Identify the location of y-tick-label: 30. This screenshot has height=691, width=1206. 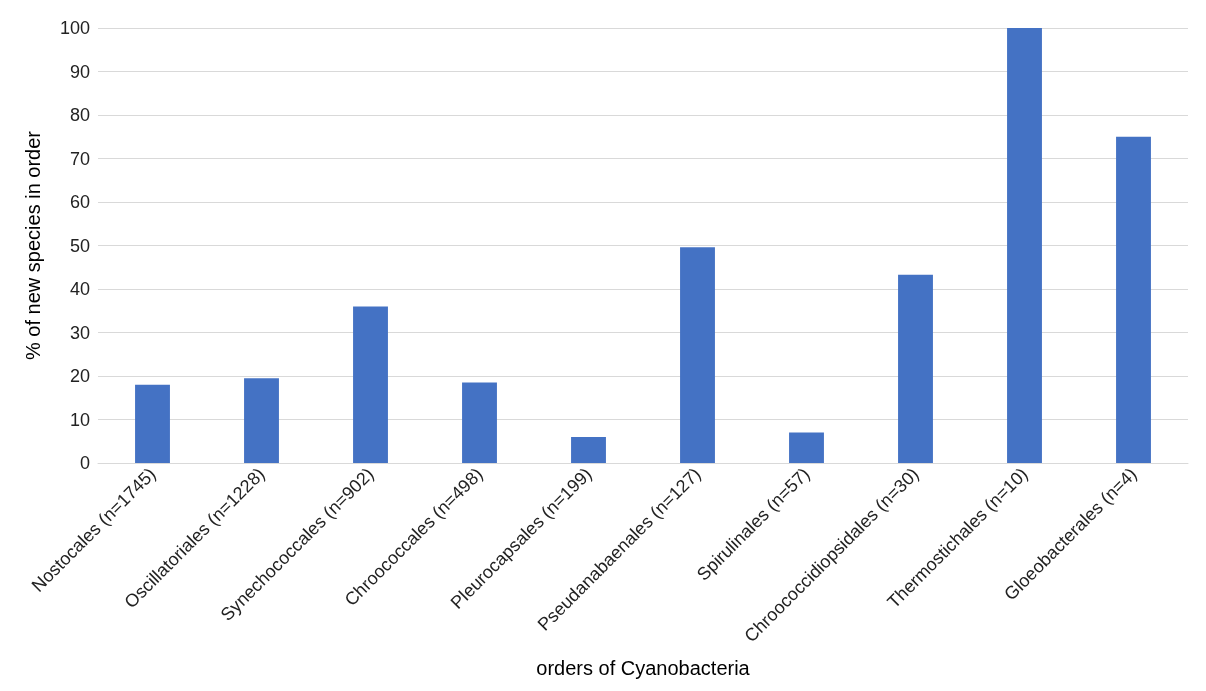
(79, 332).